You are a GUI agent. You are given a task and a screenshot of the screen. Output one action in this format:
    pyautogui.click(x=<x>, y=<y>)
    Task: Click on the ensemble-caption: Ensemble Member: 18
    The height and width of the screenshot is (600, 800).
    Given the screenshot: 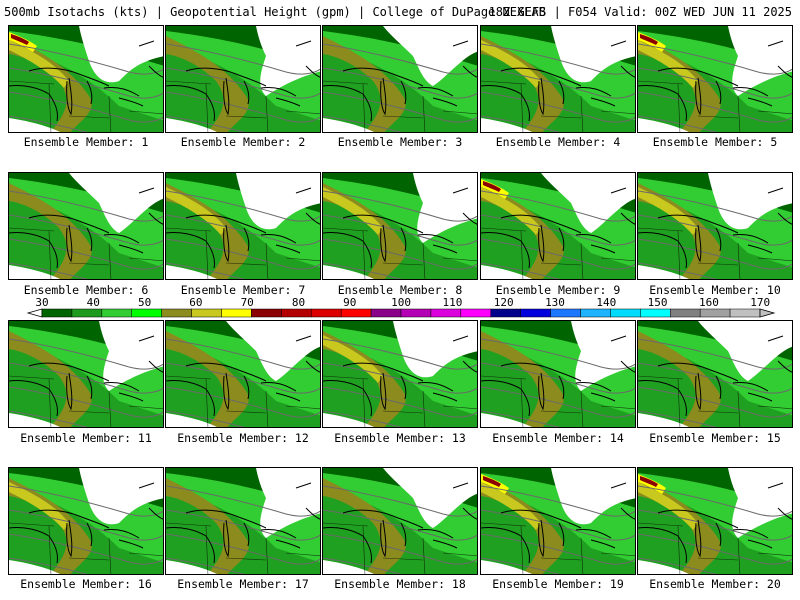 What is the action you would take?
    pyautogui.click(x=400, y=584)
    